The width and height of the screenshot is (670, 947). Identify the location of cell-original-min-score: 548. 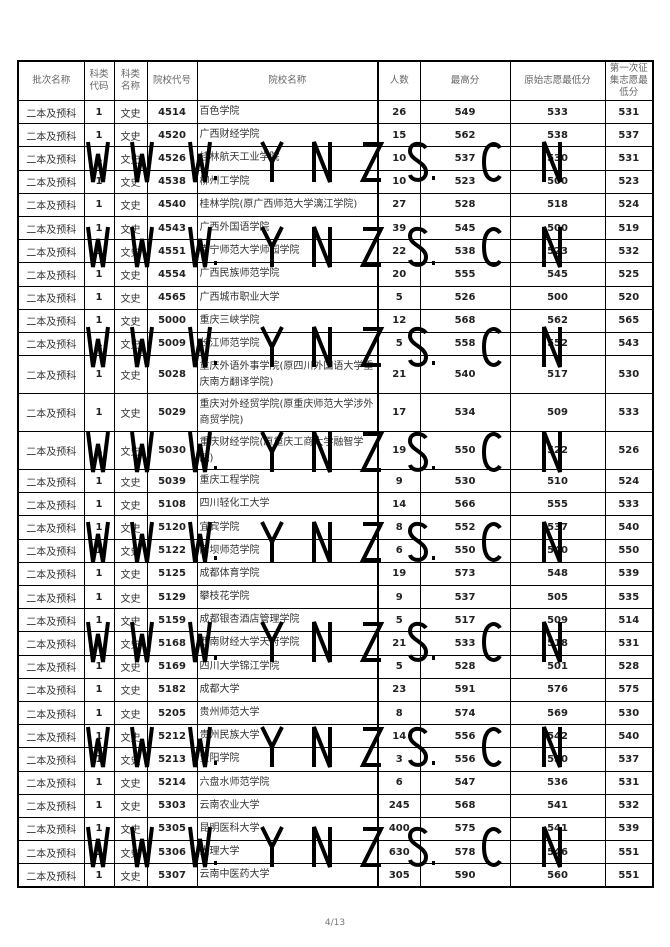
(557, 574).